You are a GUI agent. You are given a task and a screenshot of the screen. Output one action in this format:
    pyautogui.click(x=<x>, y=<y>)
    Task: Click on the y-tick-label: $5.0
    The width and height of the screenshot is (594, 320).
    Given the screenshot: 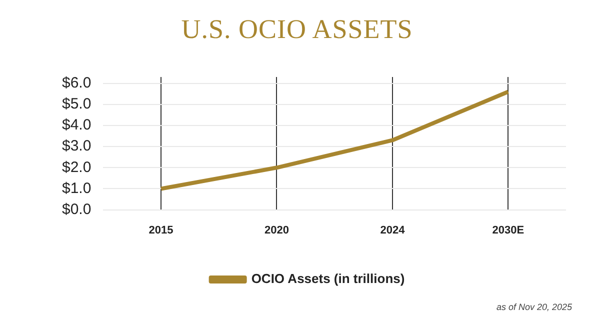 What is the action you would take?
    pyautogui.click(x=77, y=104)
    